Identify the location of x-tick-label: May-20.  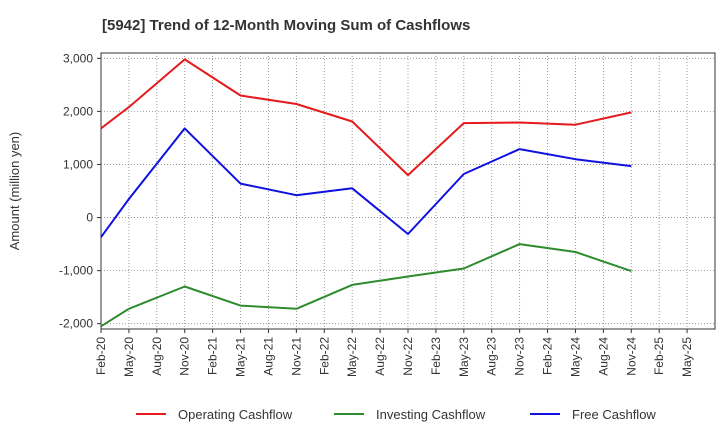
(129, 357).